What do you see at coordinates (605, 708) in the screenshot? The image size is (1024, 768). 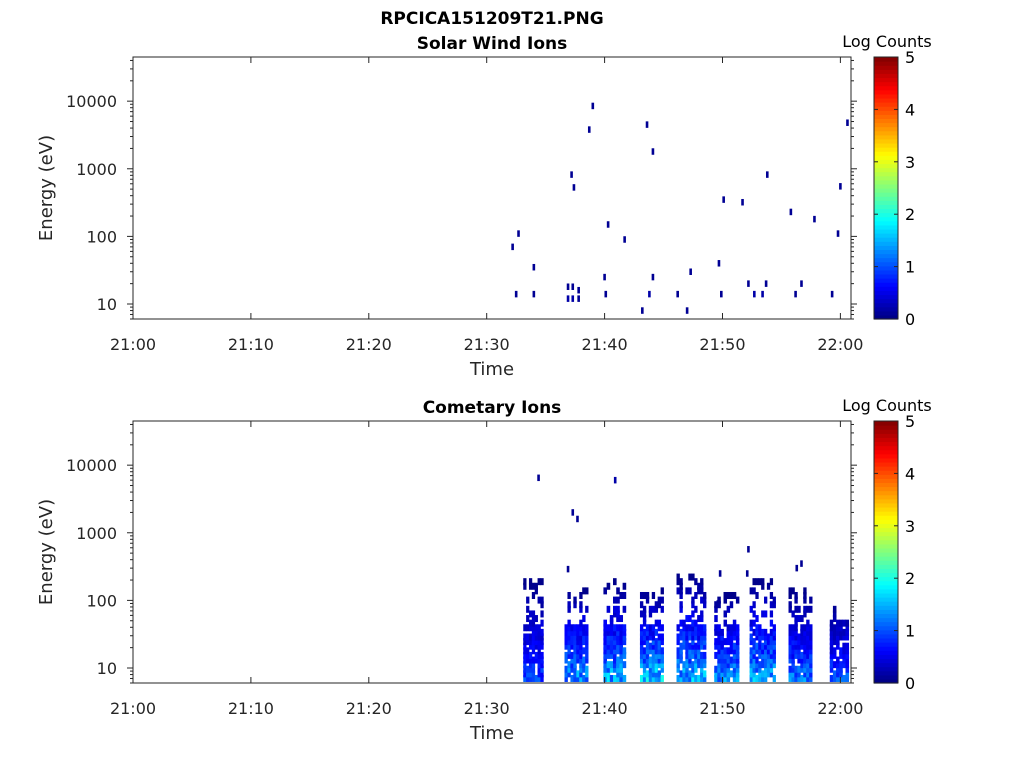 I see `x-tick-label: 21:40` at bounding box center [605, 708].